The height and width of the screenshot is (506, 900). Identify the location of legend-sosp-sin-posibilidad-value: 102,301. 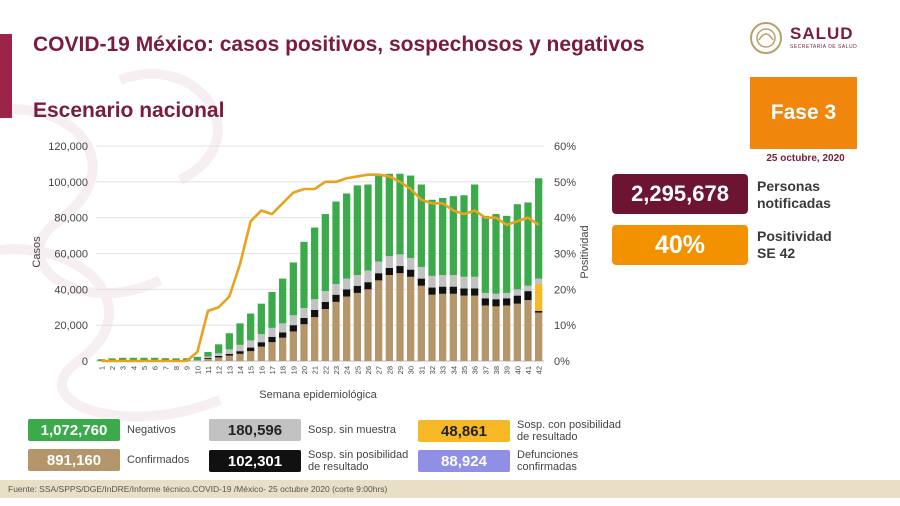
(255, 461).